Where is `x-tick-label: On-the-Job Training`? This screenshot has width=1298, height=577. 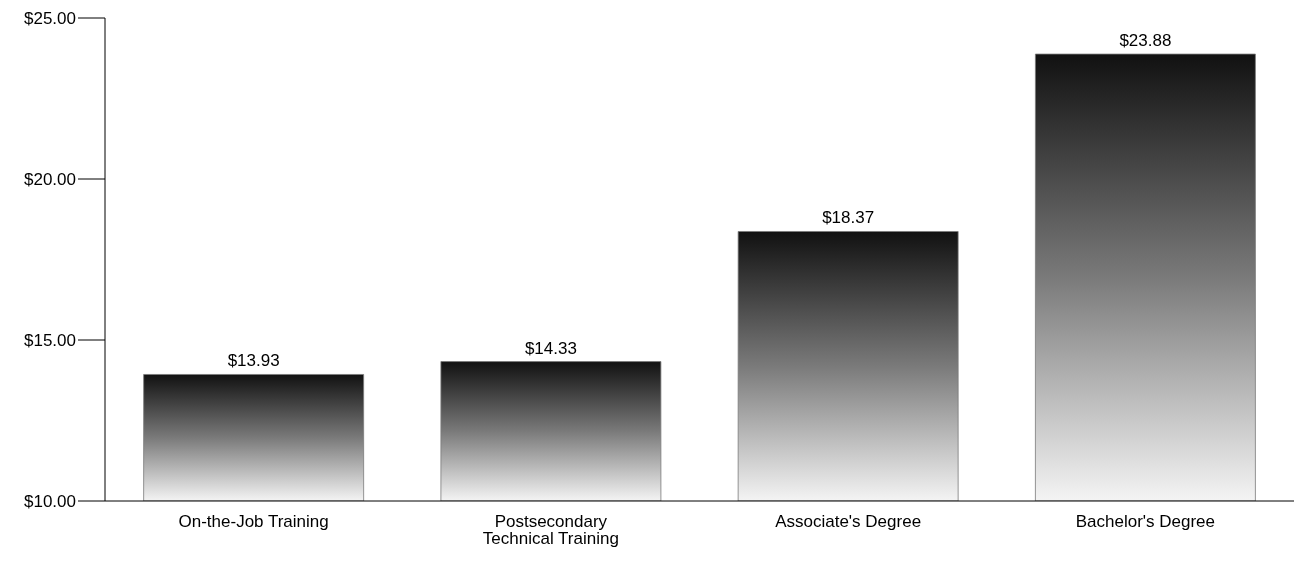
x-tick-label: On-the-Job Training is located at coordinates (253, 522).